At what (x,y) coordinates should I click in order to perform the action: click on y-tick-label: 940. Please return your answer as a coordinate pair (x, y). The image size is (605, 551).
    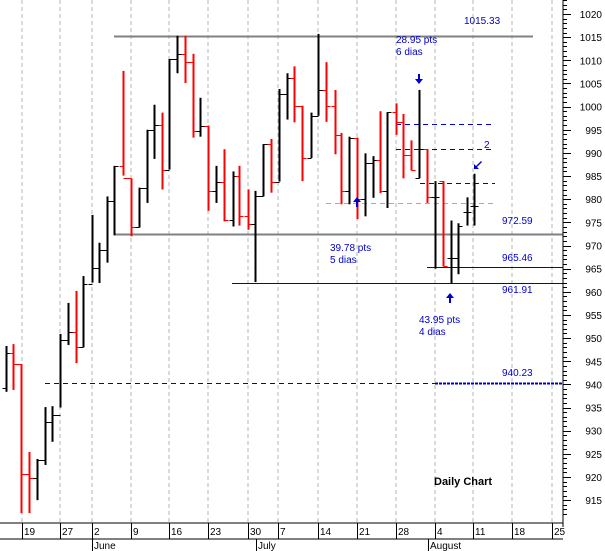
    Looking at the image, I should click on (593, 385).